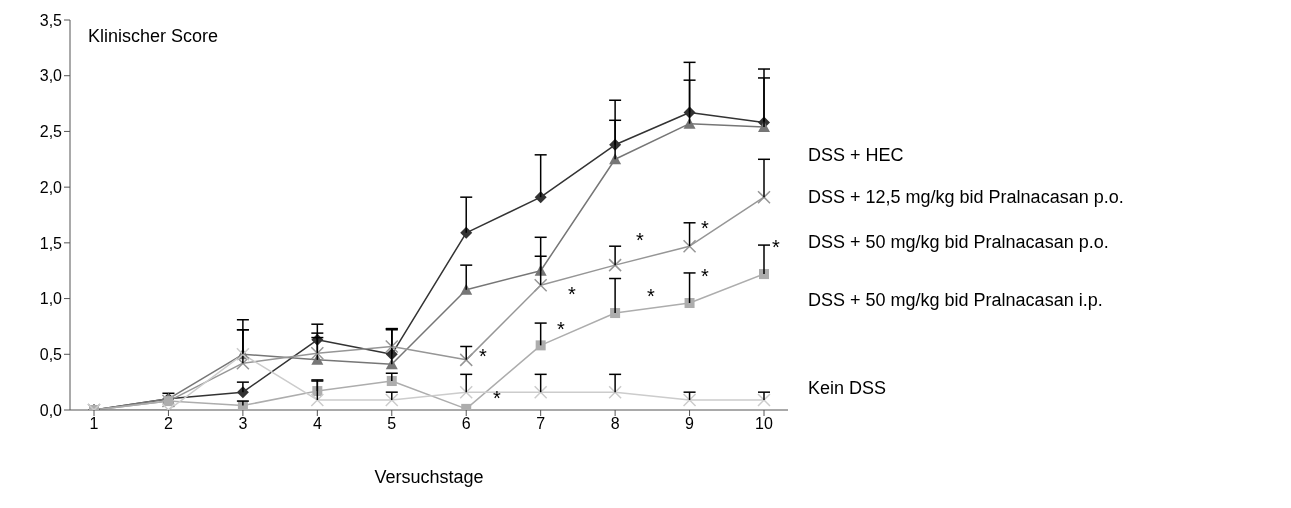  What do you see at coordinates (955, 300) in the screenshot?
I see `text: DSS + 50 mg/kg bid Pralnacasan i.p.` at bounding box center [955, 300].